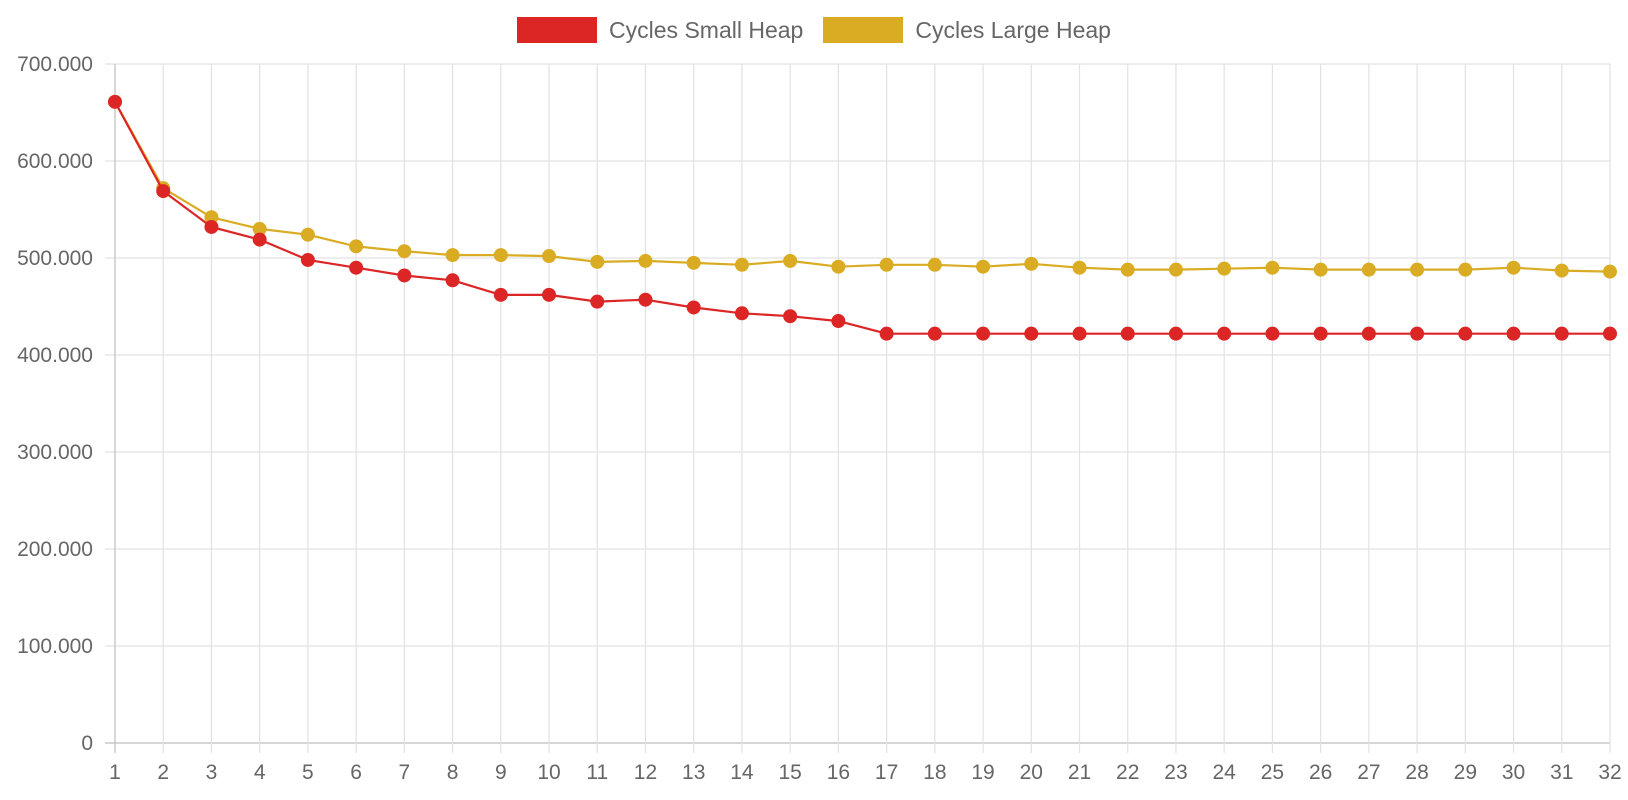 This screenshot has height=800, width=1628. I want to click on legend-item-large-heap: Cycles Large Heap, so click(967, 30).